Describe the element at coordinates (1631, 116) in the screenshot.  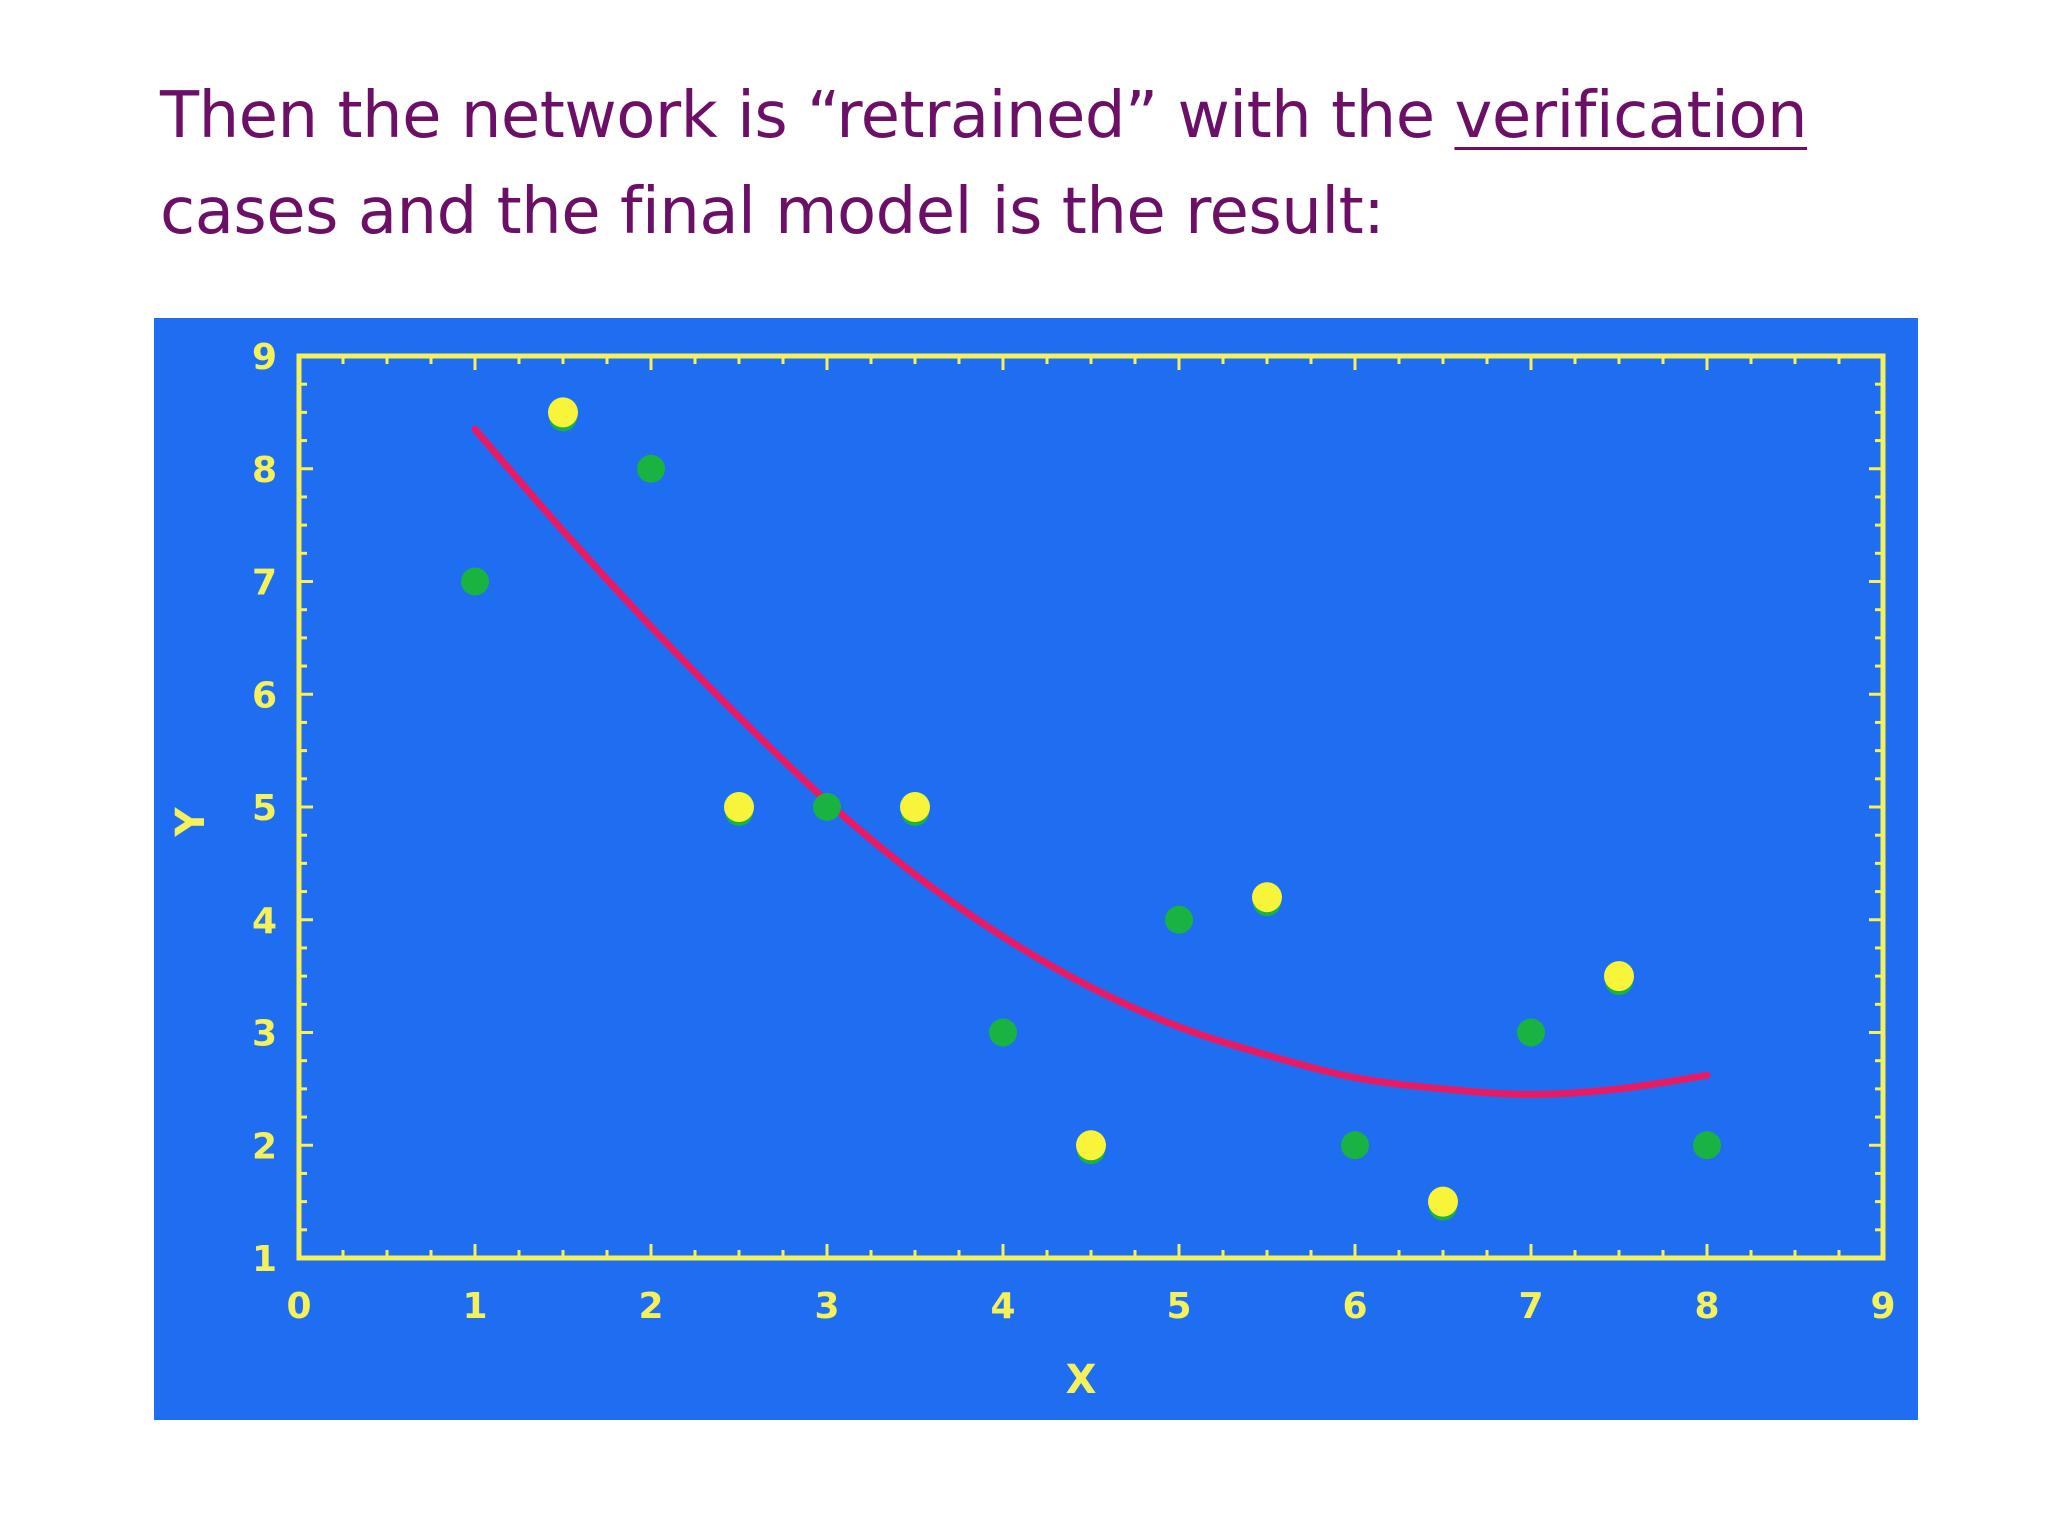
I see `heading-underlined-word: verification` at that location.